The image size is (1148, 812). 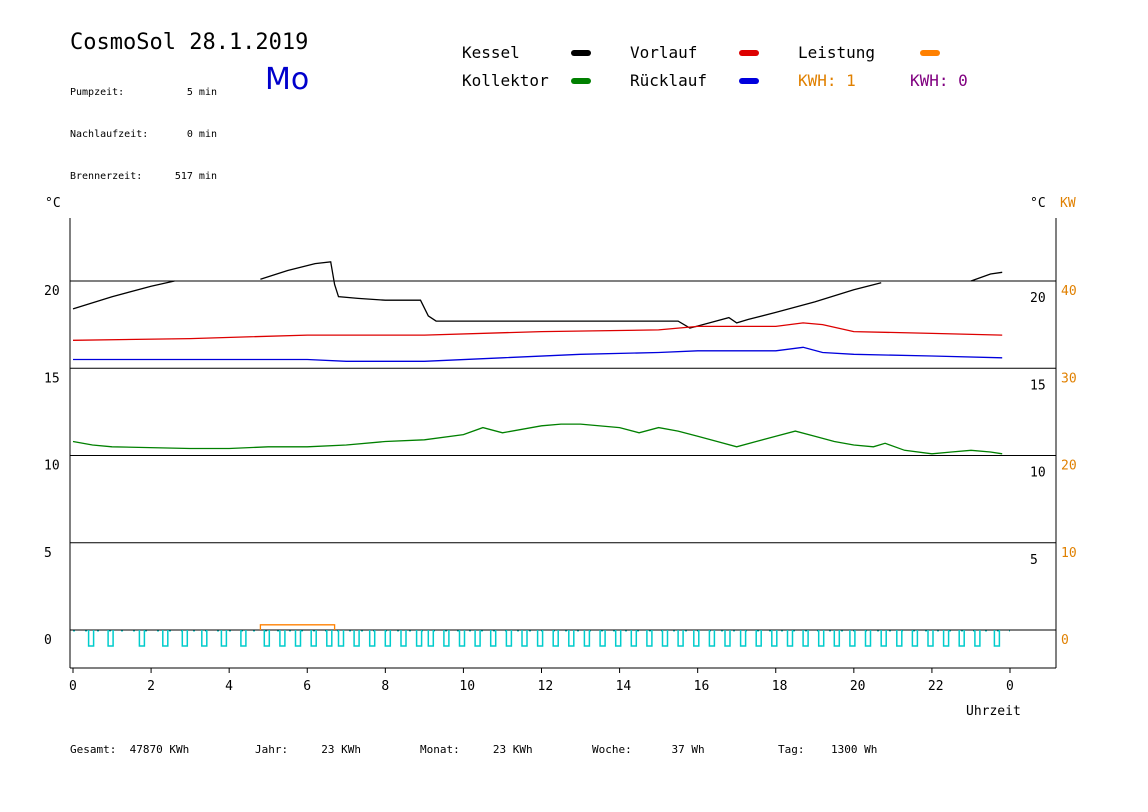 I want to click on pump-pulses, so click(x=544, y=638).